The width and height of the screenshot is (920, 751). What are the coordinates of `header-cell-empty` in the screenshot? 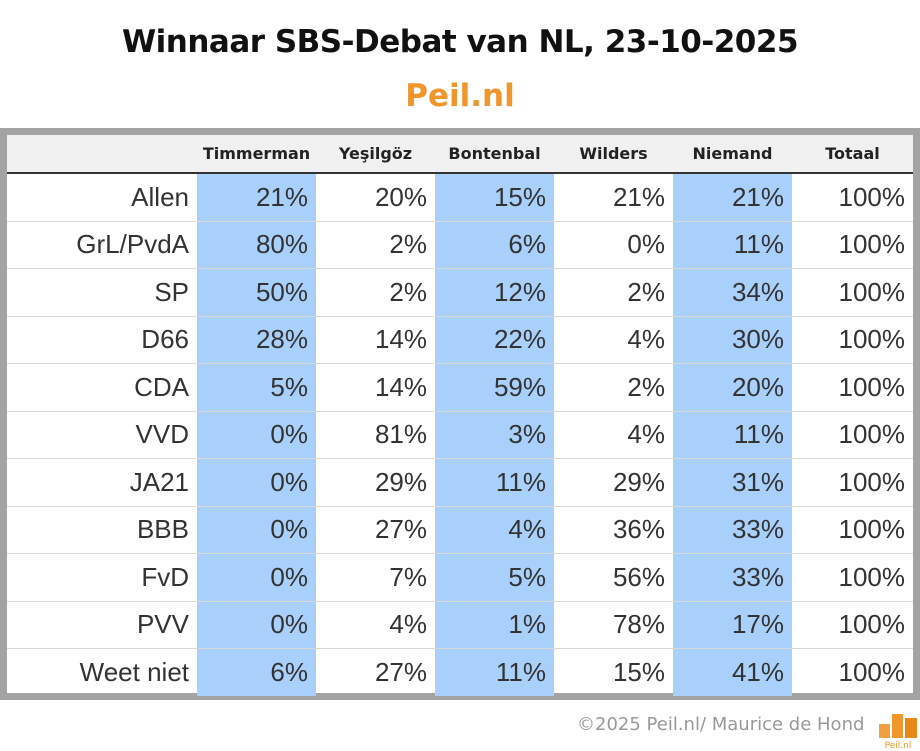 It's located at (102, 154).